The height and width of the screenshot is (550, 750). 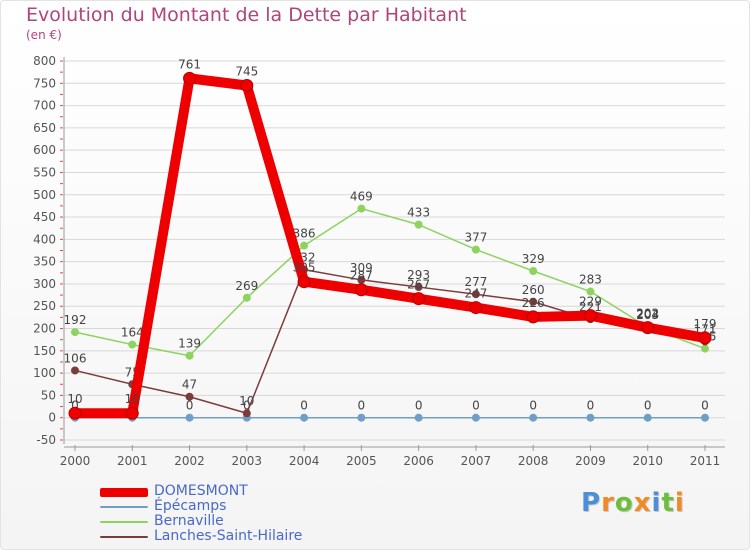 I want to click on data-label-lanches-saint-hilaire: 47, so click(x=189, y=385).